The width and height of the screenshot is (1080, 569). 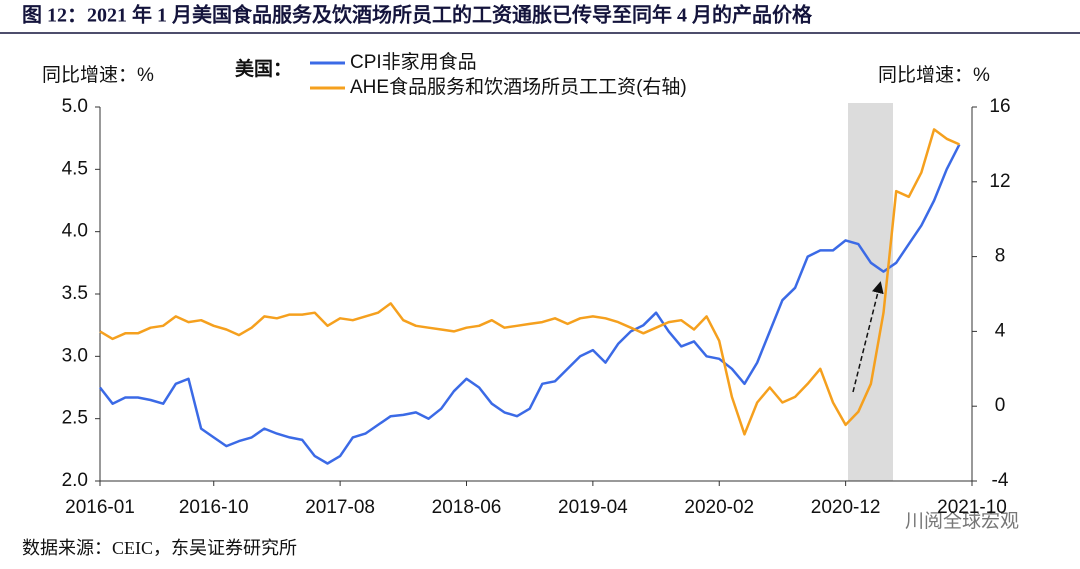 What do you see at coordinates (467, 507) in the screenshot?
I see `x-tick-label: 2018-06` at bounding box center [467, 507].